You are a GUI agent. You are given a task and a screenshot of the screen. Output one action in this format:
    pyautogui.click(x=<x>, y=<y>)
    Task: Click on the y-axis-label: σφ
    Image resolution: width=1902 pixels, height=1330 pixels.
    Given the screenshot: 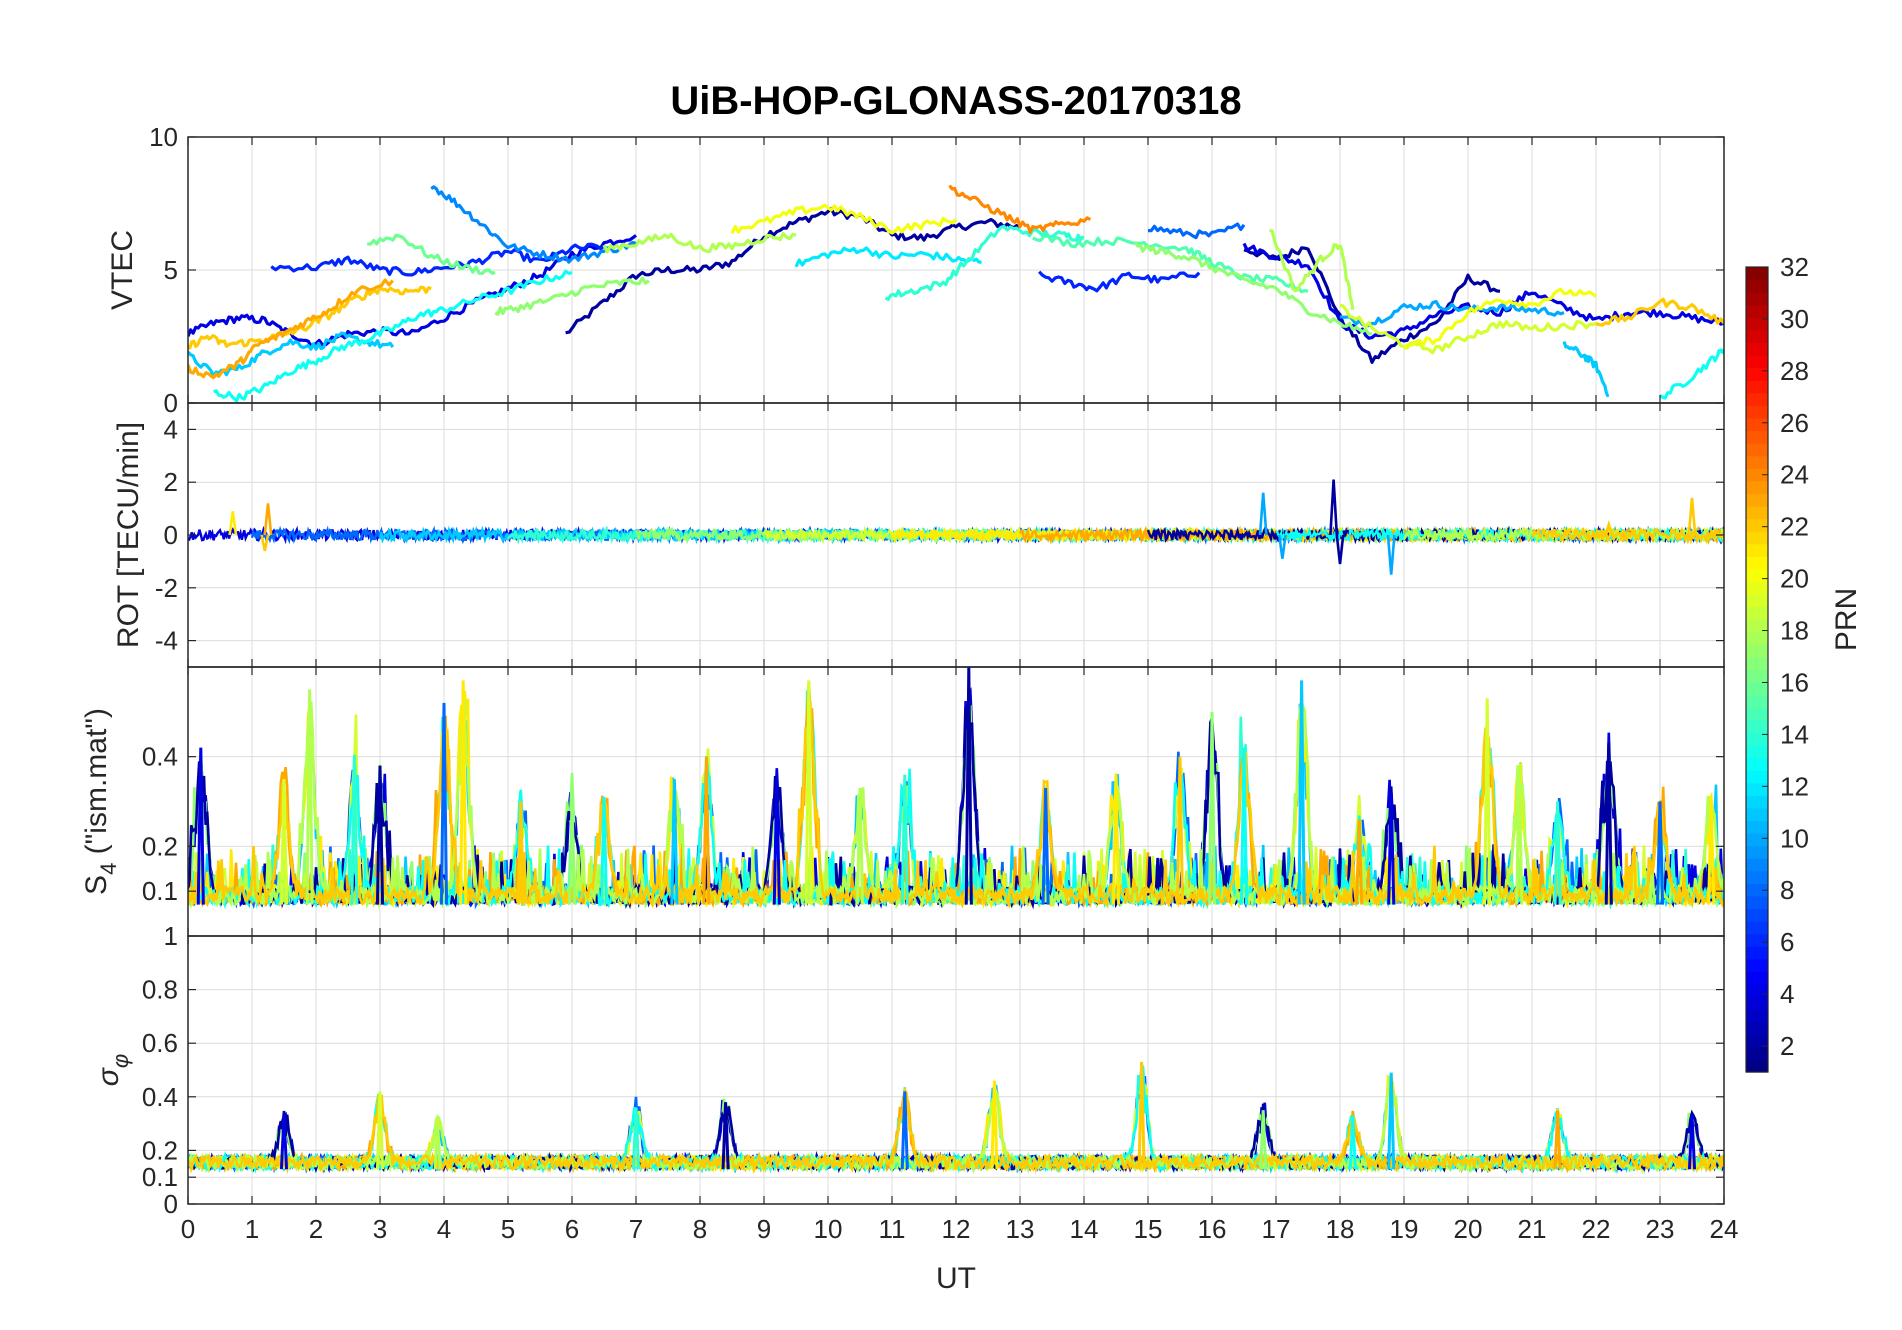 What is the action you would take?
    pyautogui.click(x=112, y=1070)
    